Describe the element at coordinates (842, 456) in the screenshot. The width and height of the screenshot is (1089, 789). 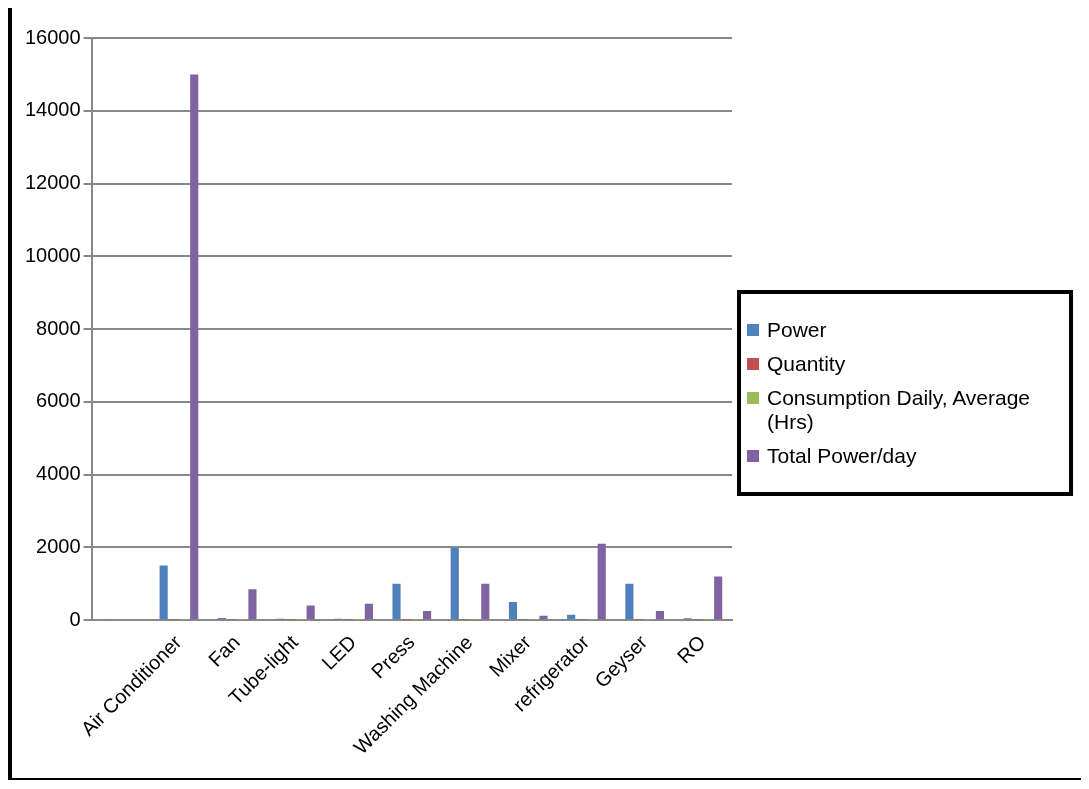
I see `legend-label: Total Power/day` at that location.